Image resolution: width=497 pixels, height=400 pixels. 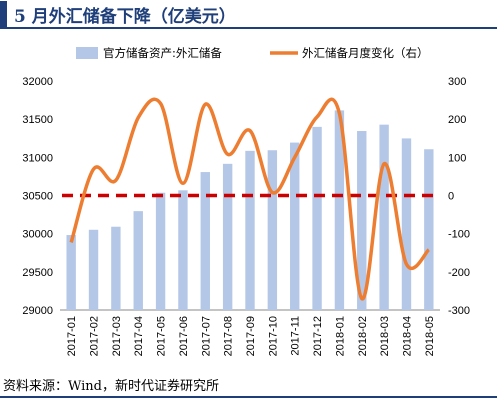 I want to click on x-tick-label: 2018-01, so click(x=340, y=336).